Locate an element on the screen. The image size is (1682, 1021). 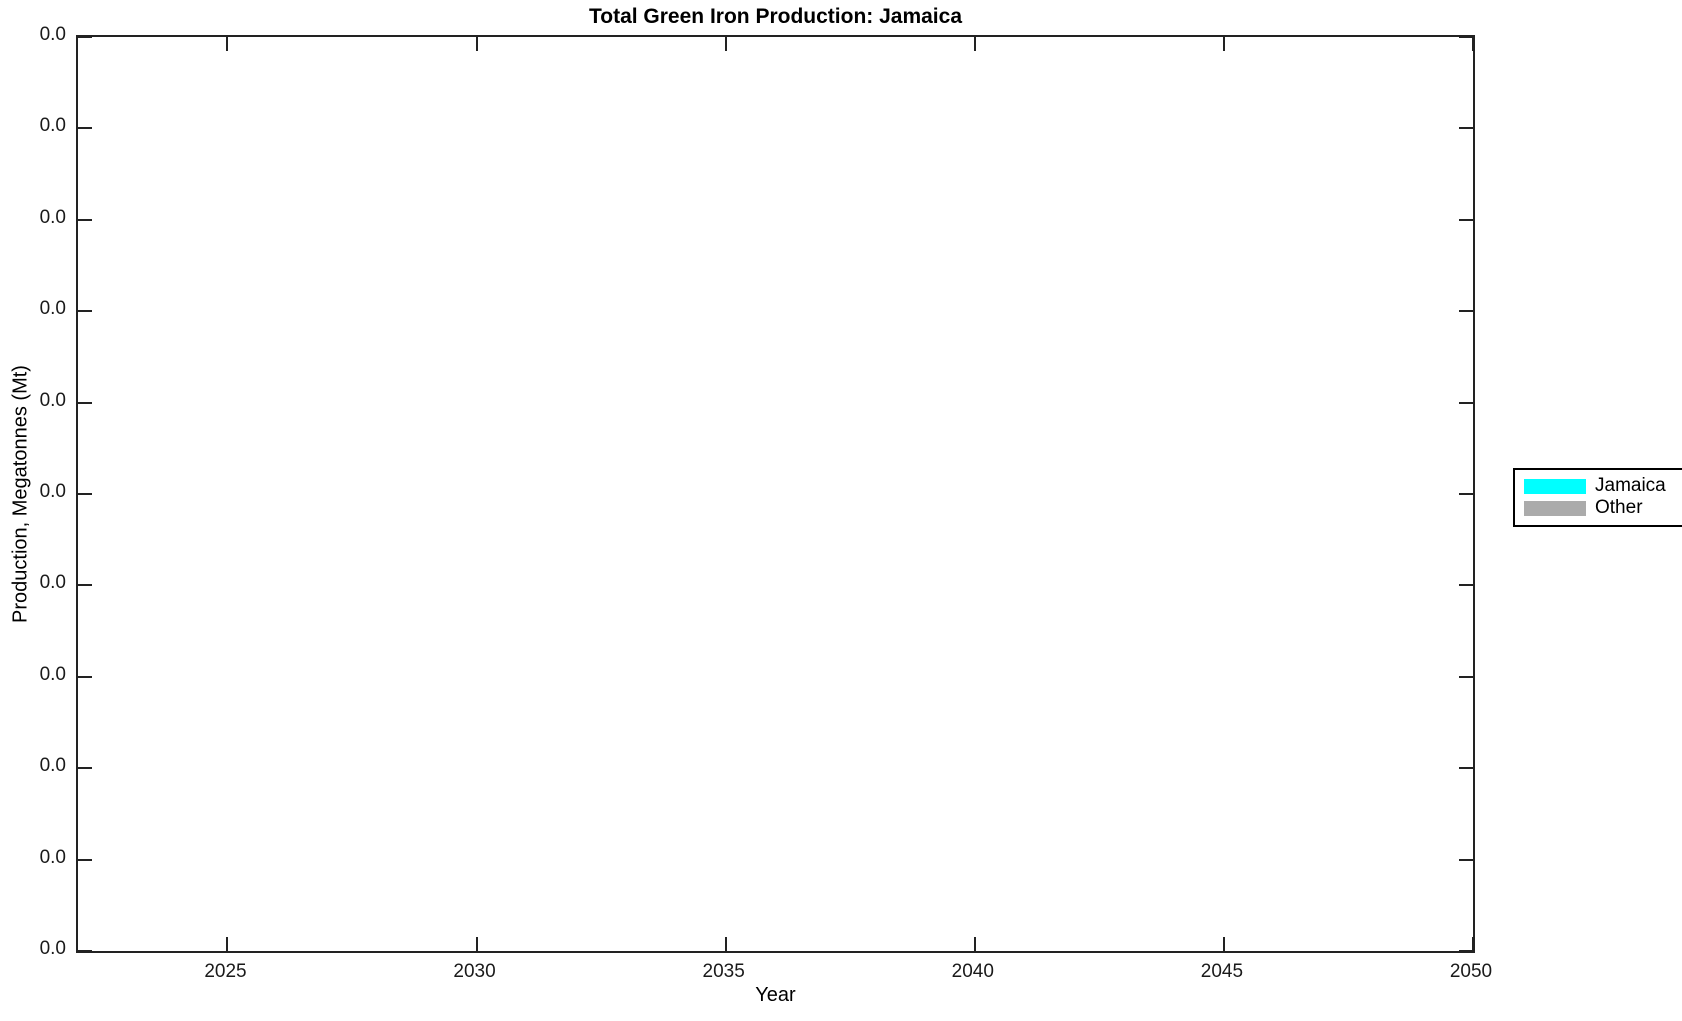
x-tick-label: 2040 is located at coordinates (972, 971).